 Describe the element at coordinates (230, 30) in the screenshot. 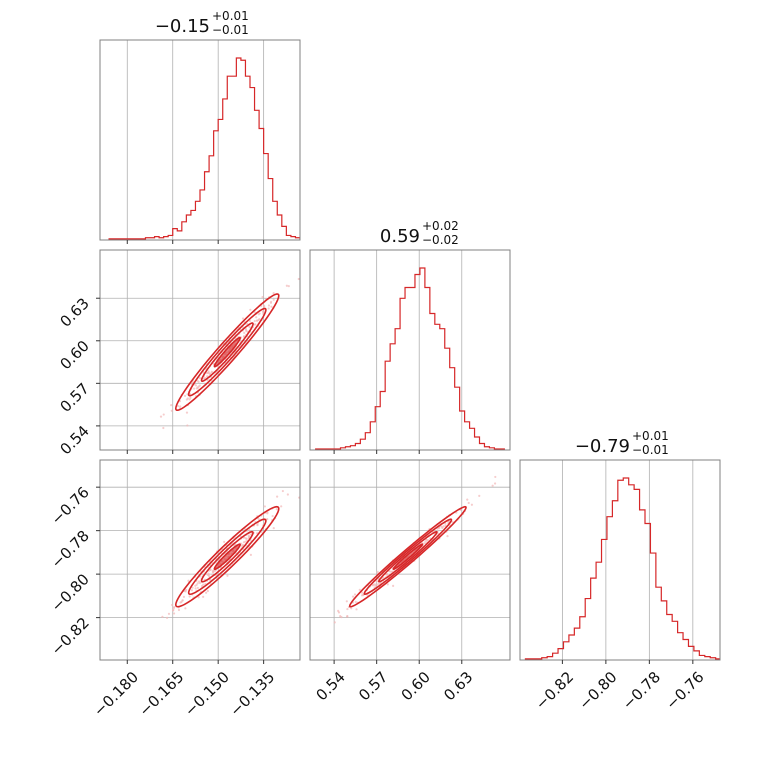

I see `title-minus: −0.01` at that location.